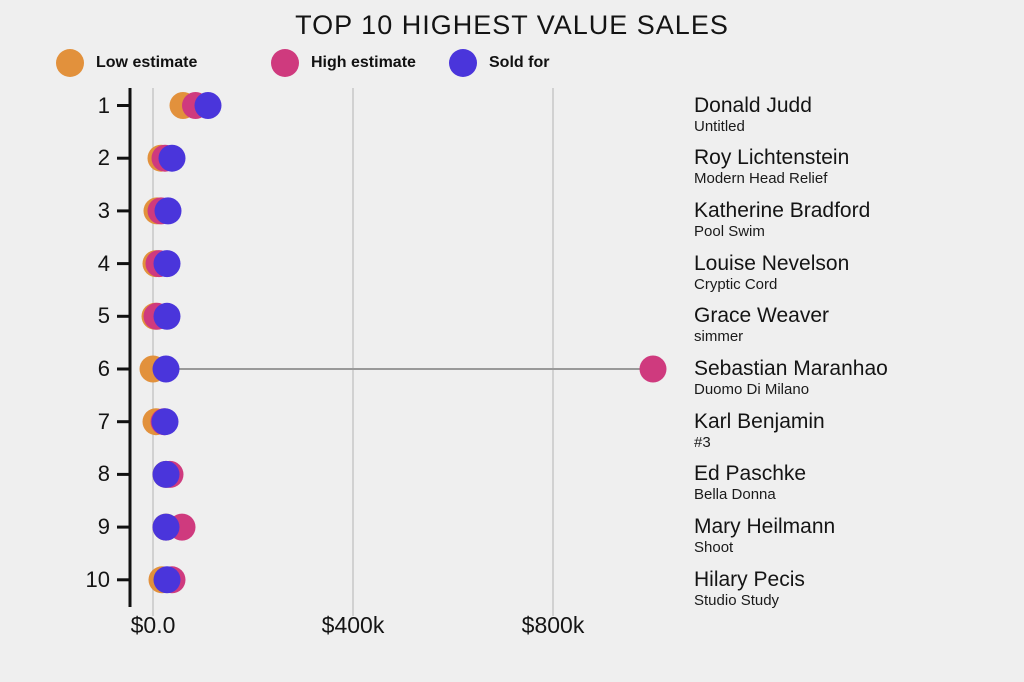 The height and width of the screenshot is (682, 1024). What do you see at coordinates (736, 284) in the screenshot?
I see `artwork-title: Cryptic Cord` at bounding box center [736, 284].